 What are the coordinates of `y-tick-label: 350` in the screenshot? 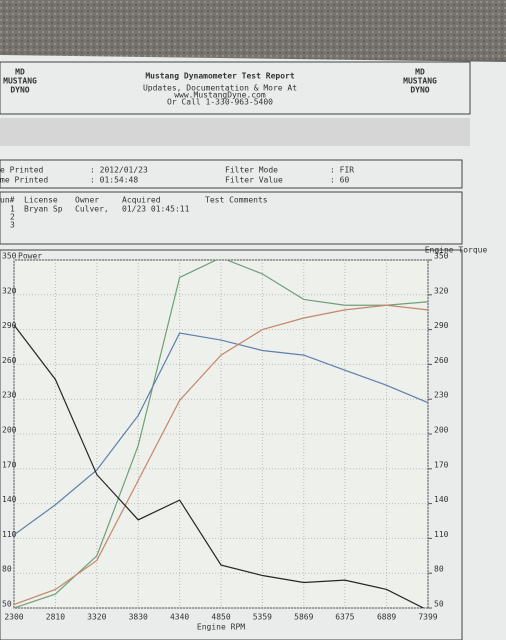 It's located at (9, 256).